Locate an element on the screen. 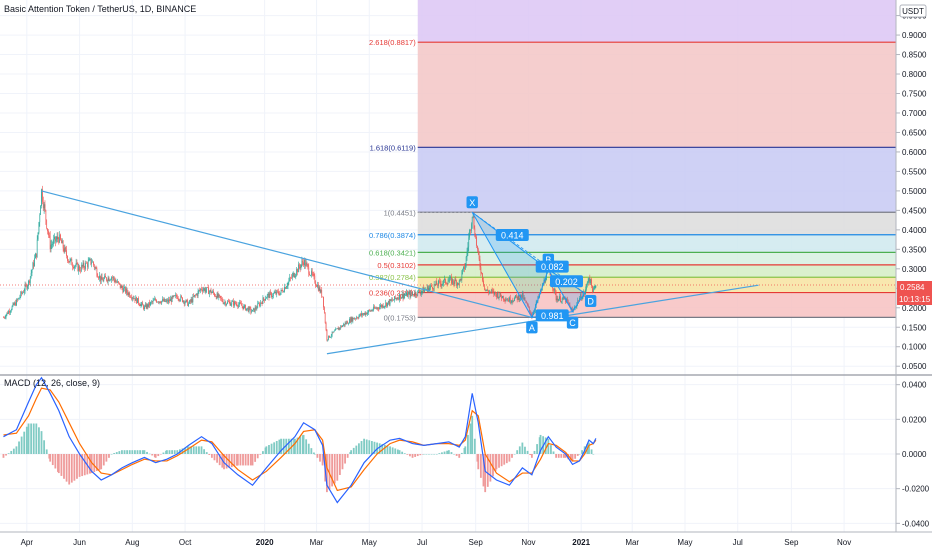 The image size is (932, 550). harmonic-pattern: X A B C D 0.414 0.082 0.202 0.981 is located at coordinates (531, 265).